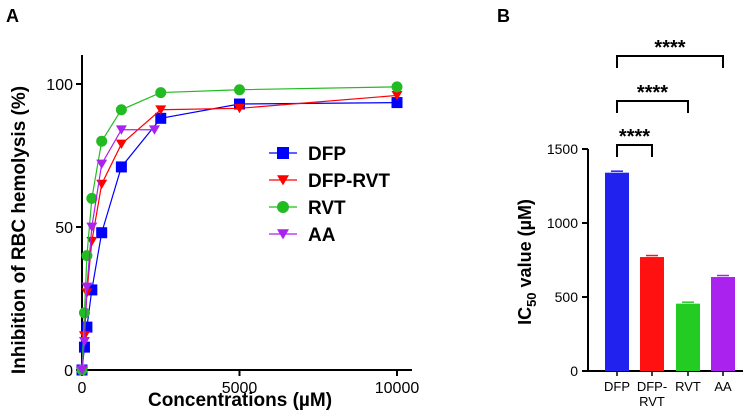 The image size is (754, 416). I want to click on a-x-tick-label: 0, so click(82, 388).